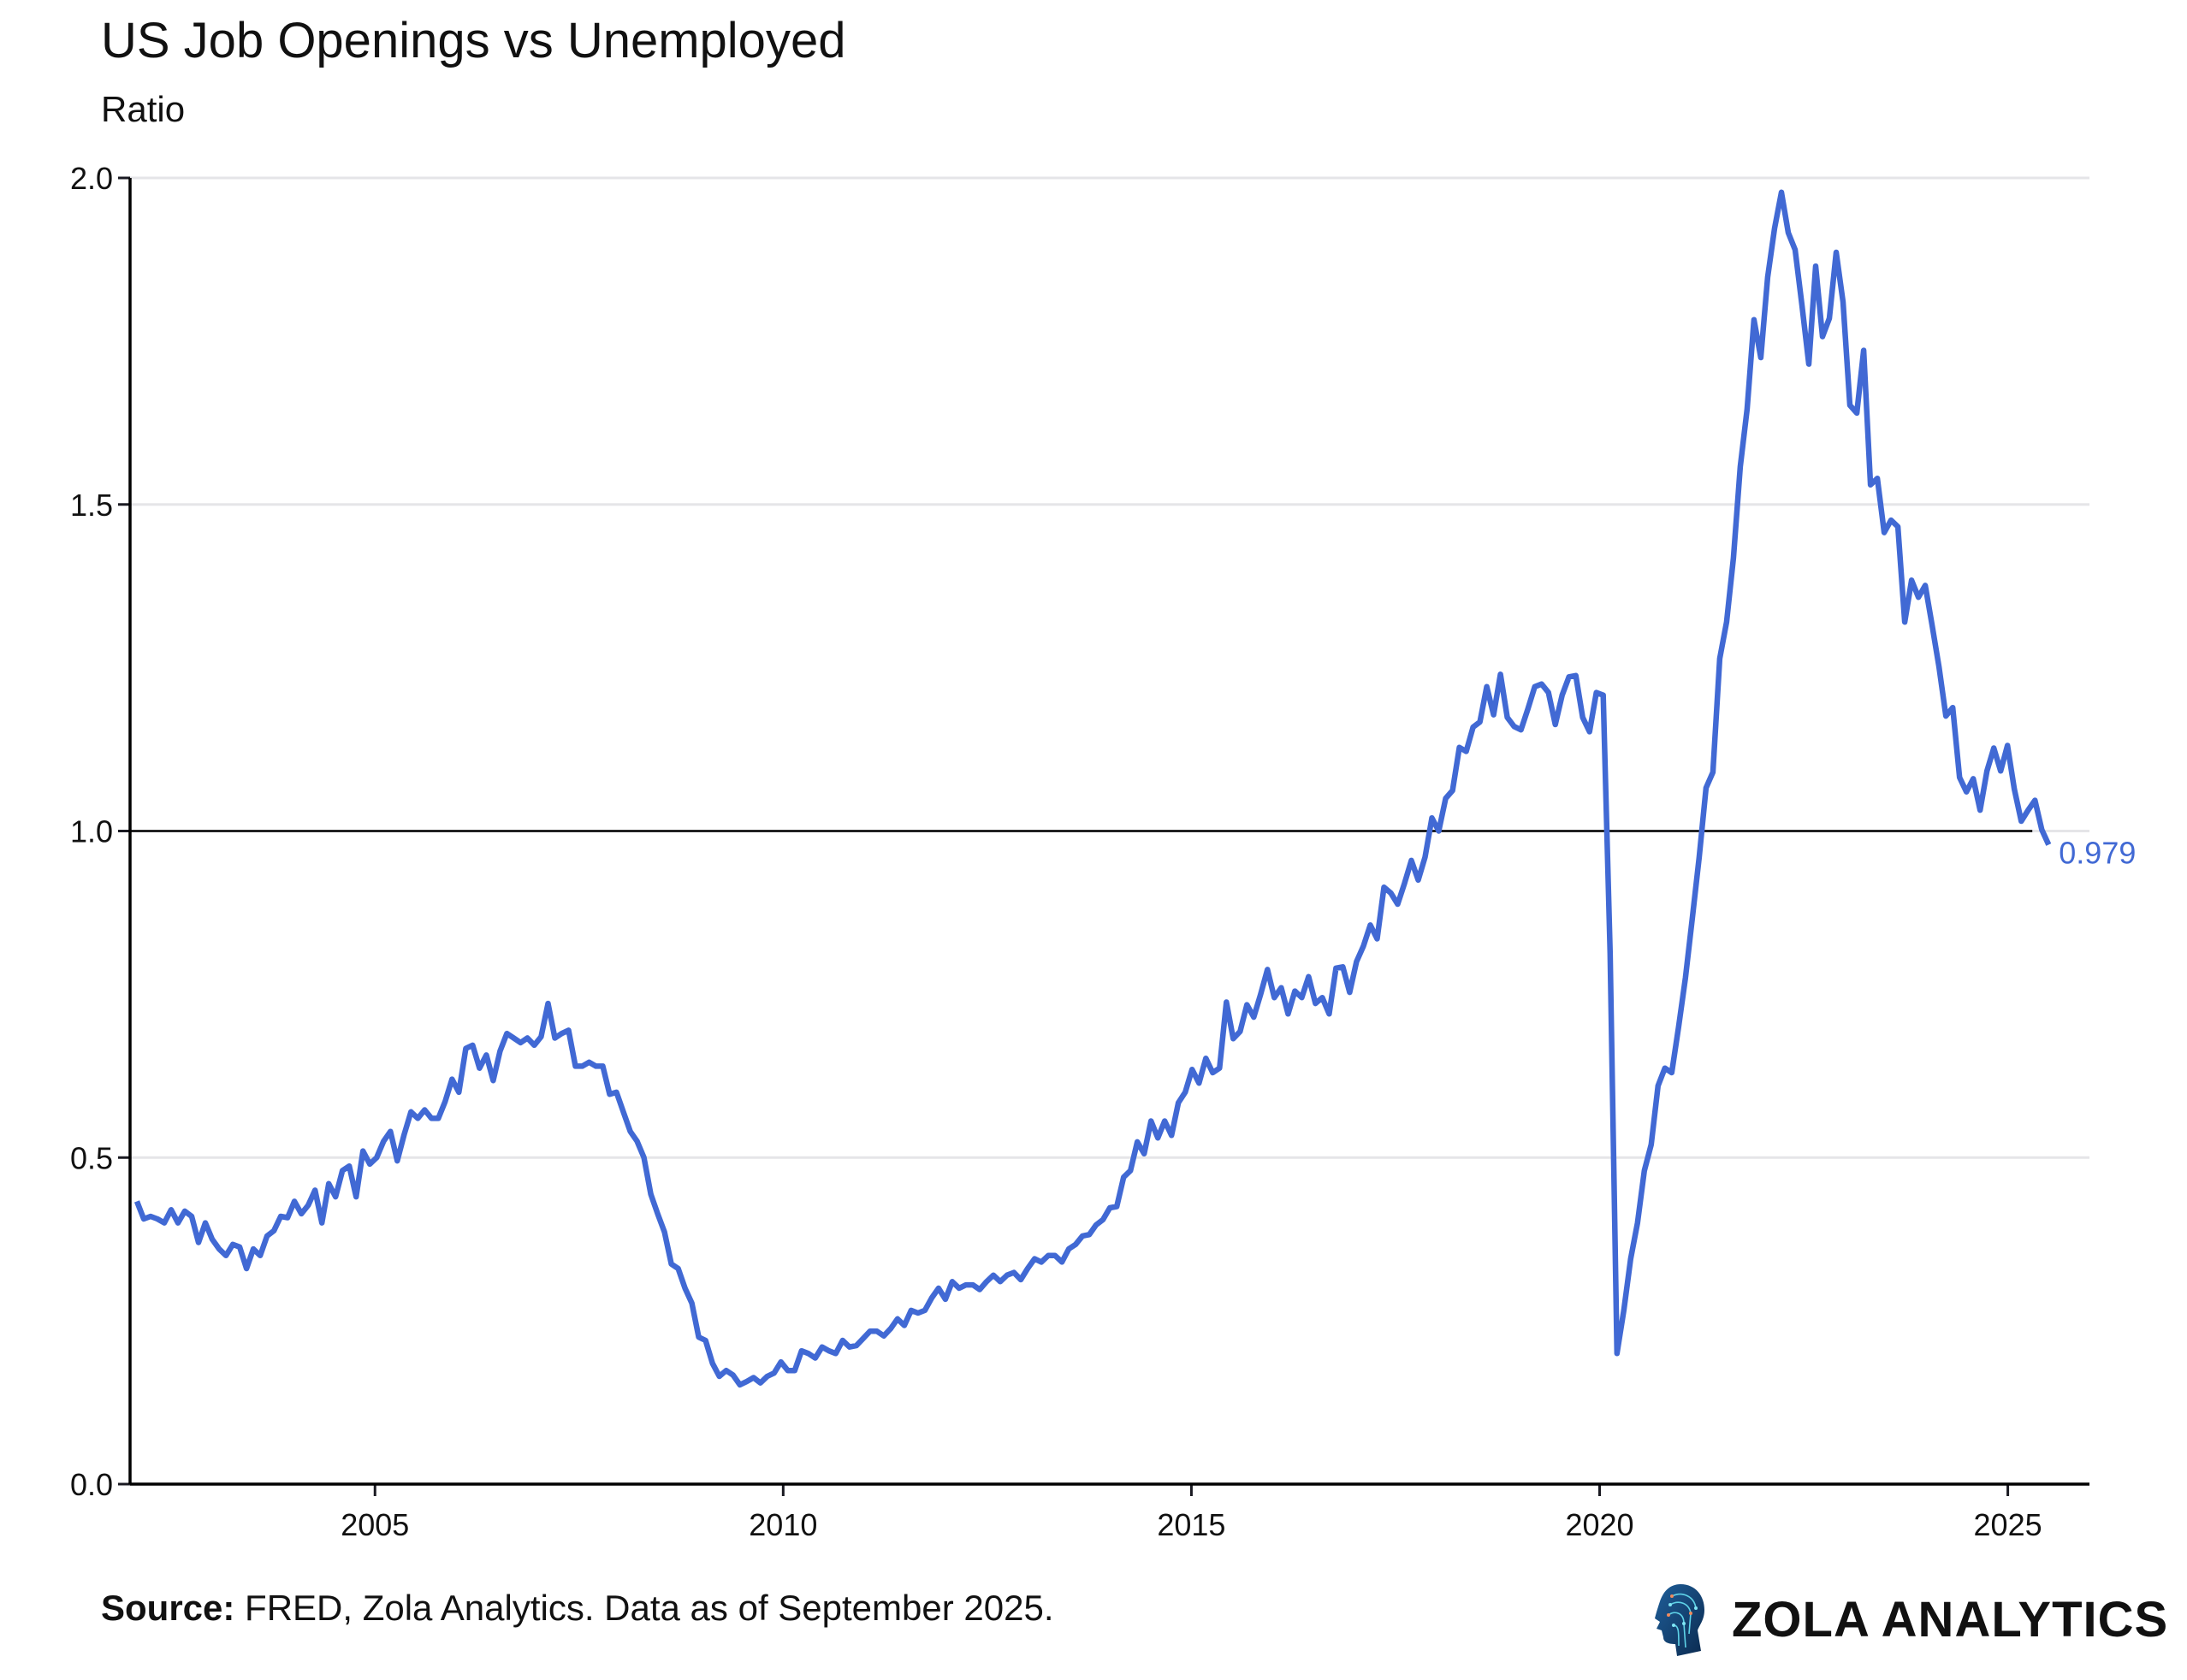 Image resolution: width=2187 pixels, height=1680 pixels. What do you see at coordinates (1679, 1620) in the screenshot?
I see `head-circuit-icon` at bounding box center [1679, 1620].